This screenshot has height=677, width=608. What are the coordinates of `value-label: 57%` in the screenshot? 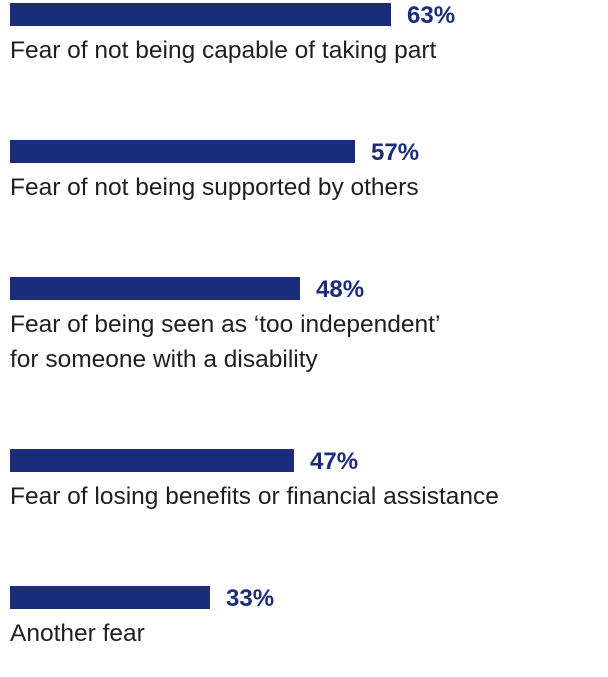 It's located at (395, 152).